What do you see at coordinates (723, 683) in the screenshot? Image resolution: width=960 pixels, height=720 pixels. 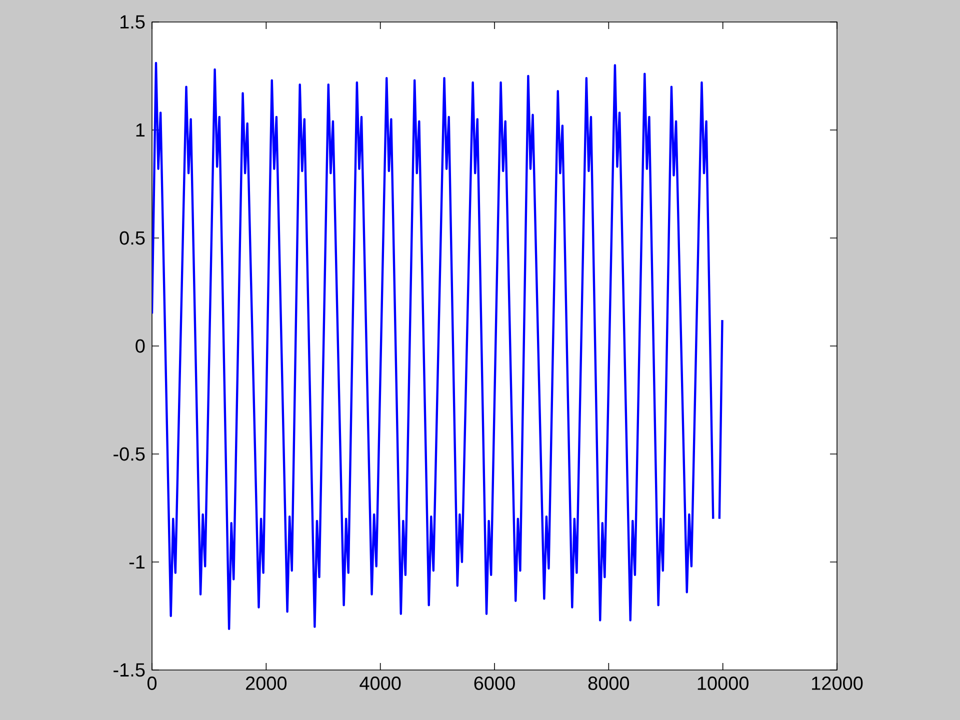 I see `x-tick-label: 10000` at bounding box center [723, 683].